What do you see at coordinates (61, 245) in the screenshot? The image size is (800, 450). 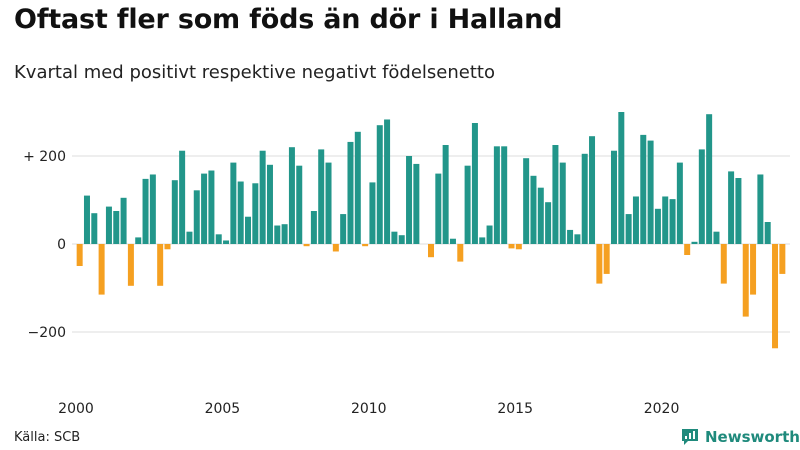 I see `y-tick-label: 0` at bounding box center [61, 245].